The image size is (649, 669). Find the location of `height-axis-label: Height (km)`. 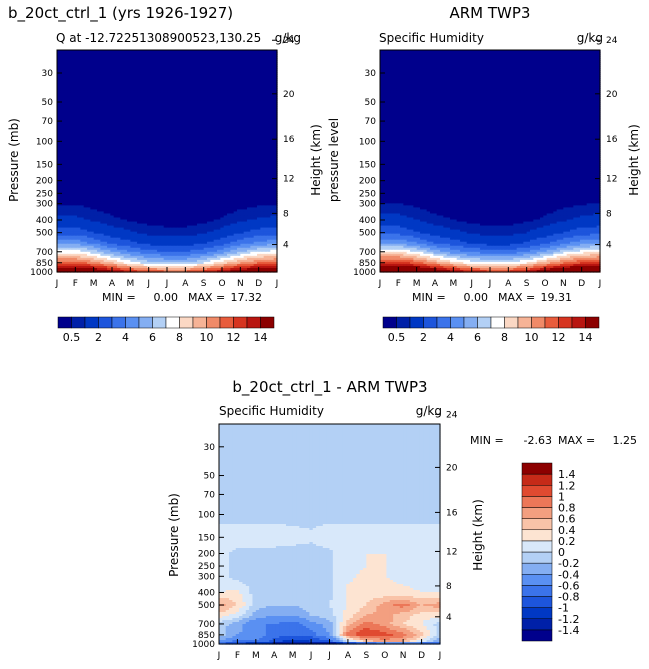

height-axis-label: Height (km) is located at coordinates (316, 159).